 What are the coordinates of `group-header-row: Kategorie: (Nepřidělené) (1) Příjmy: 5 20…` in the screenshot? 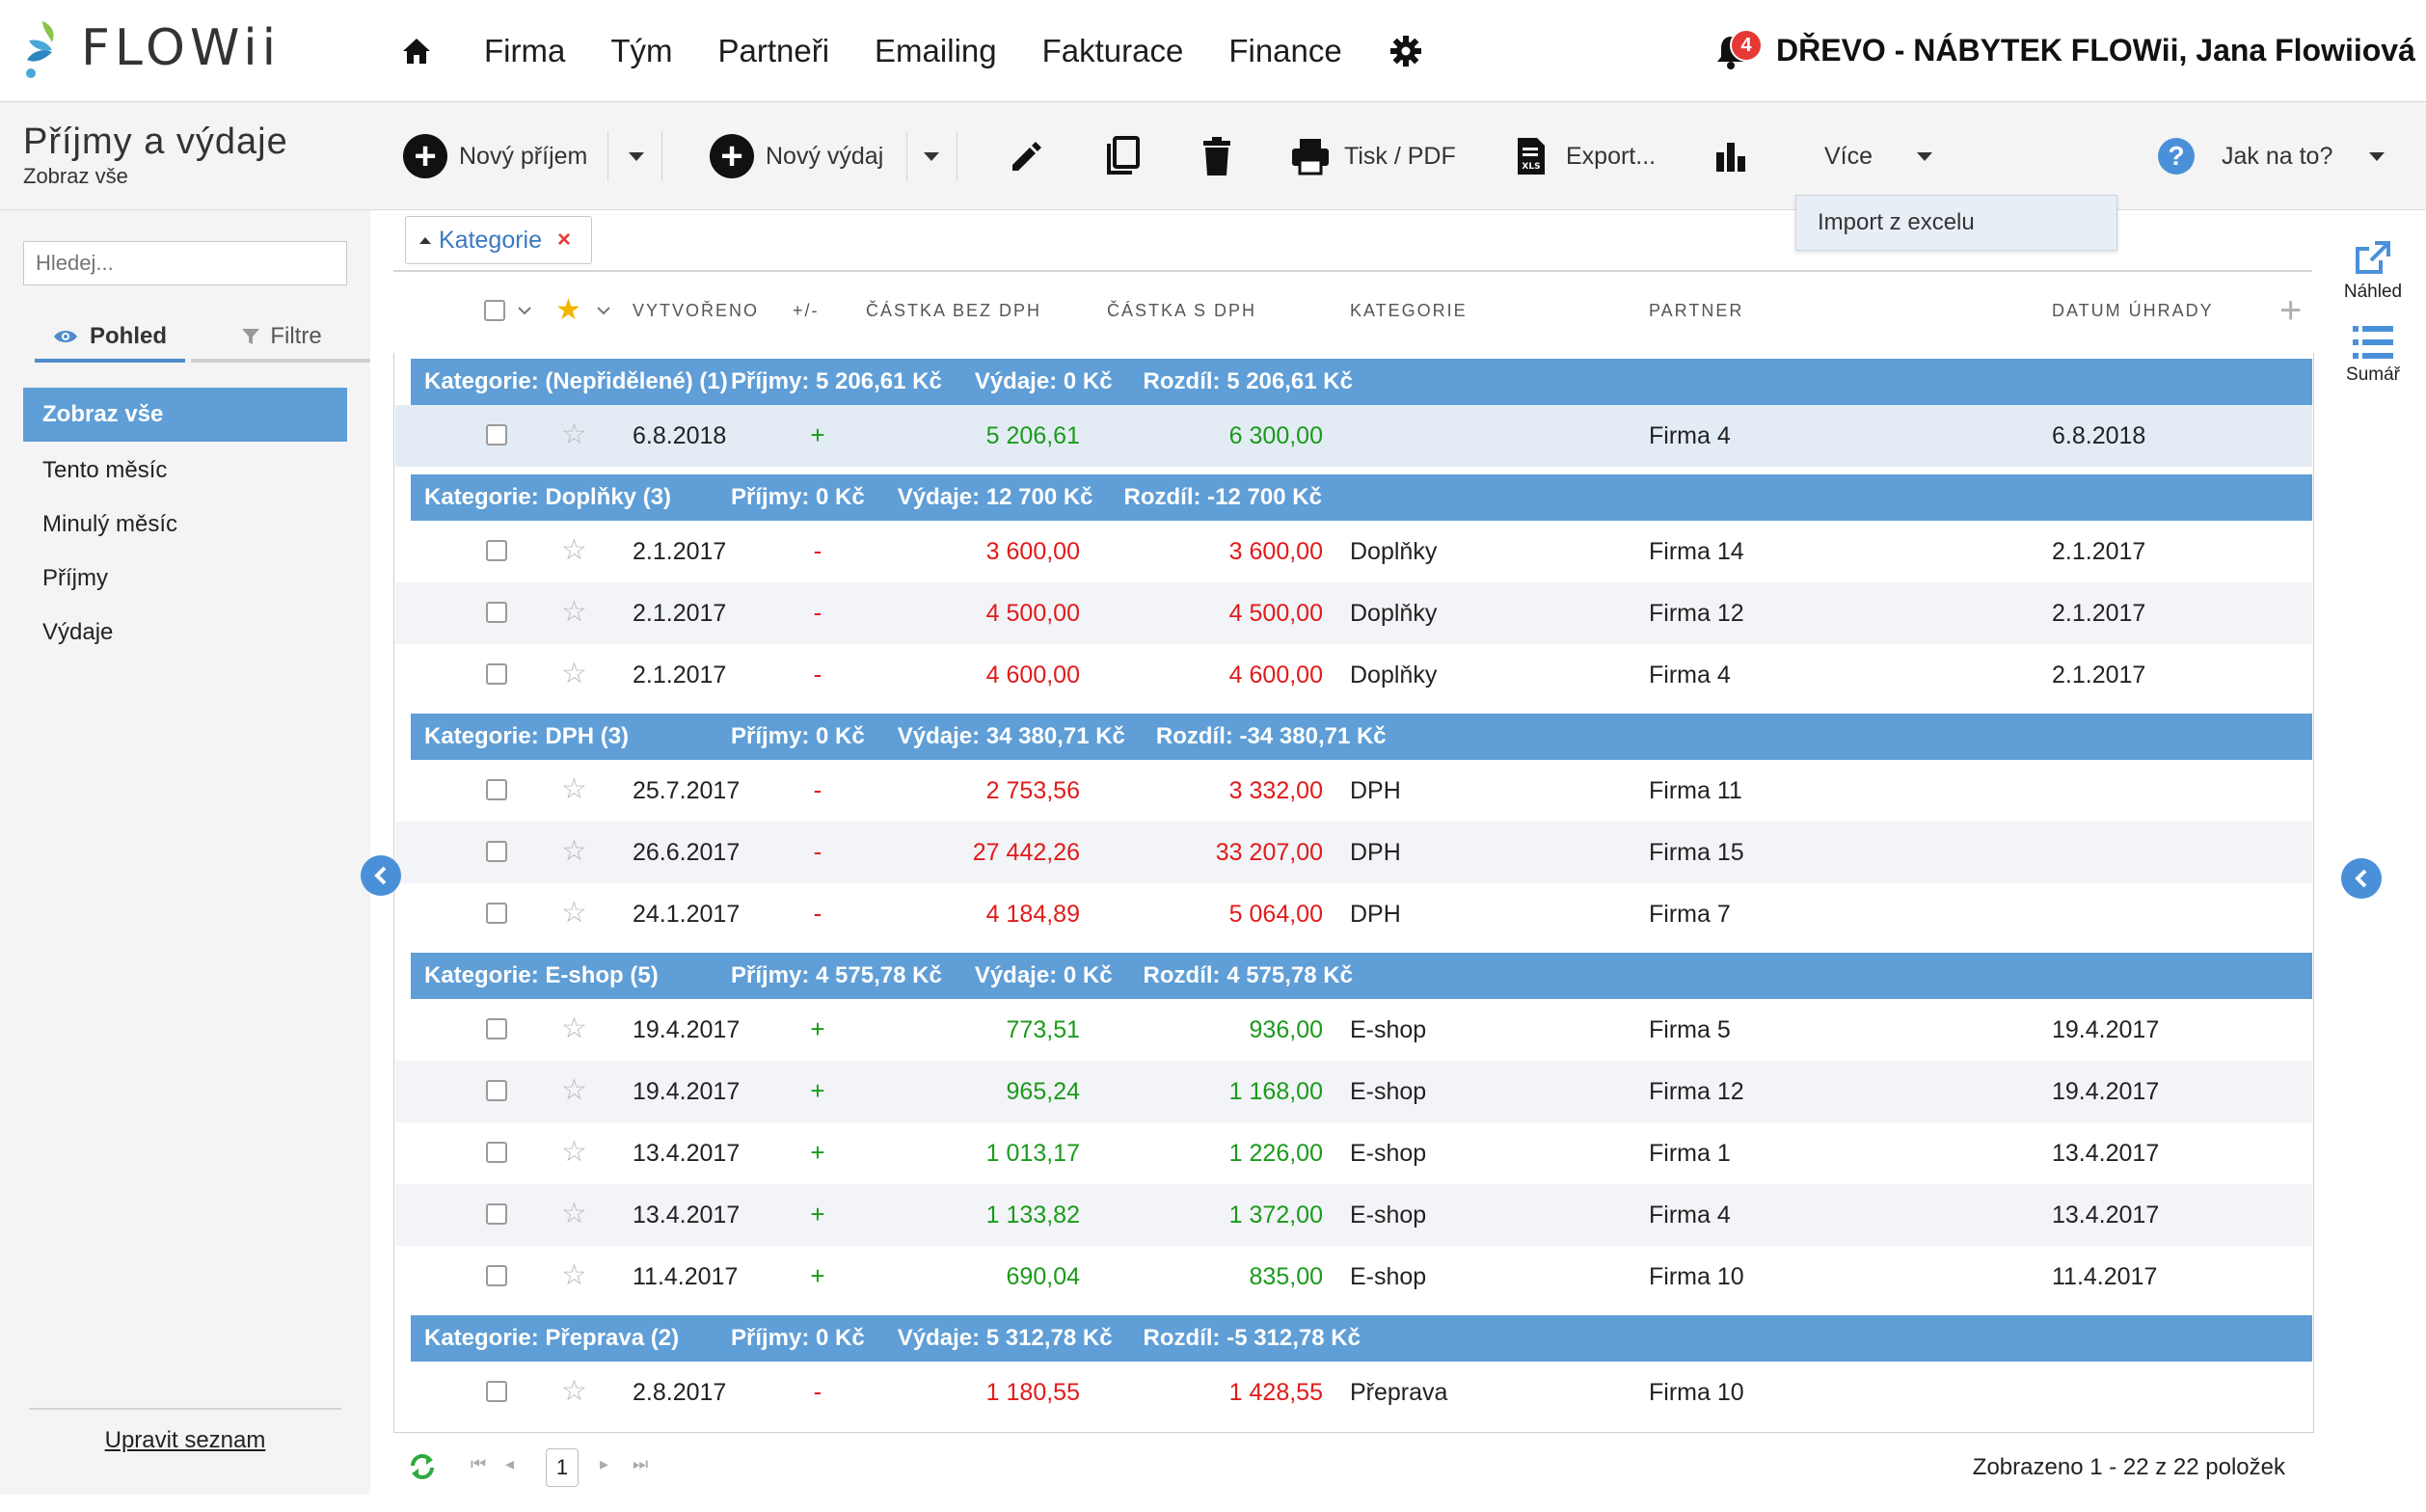 It's located at (1361, 382).